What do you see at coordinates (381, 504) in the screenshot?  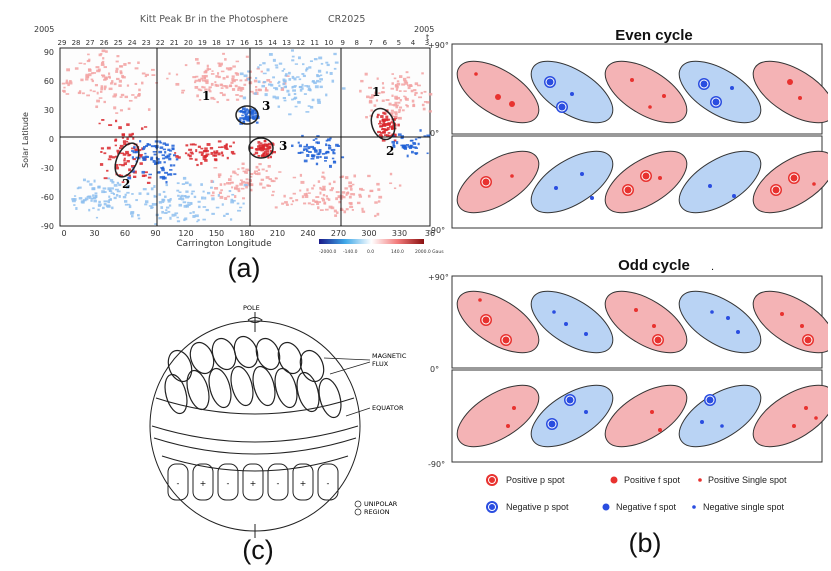 I see `unipolar-label-1: UNIPOLAR` at bounding box center [381, 504].